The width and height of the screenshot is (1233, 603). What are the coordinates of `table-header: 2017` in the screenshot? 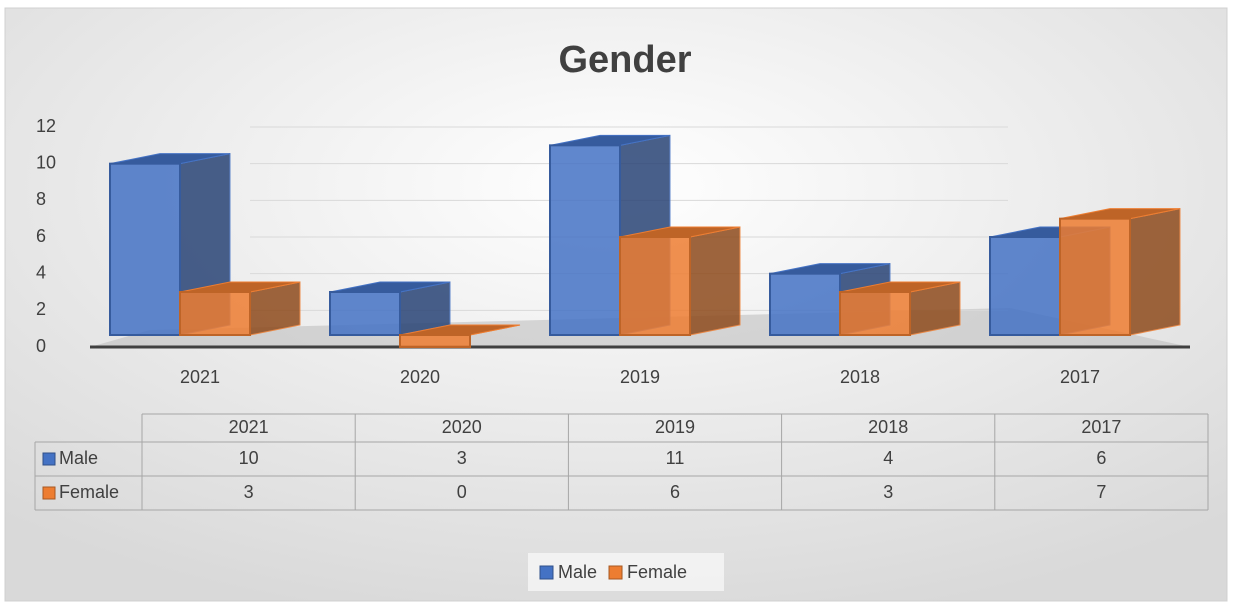 It's located at (1101, 427).